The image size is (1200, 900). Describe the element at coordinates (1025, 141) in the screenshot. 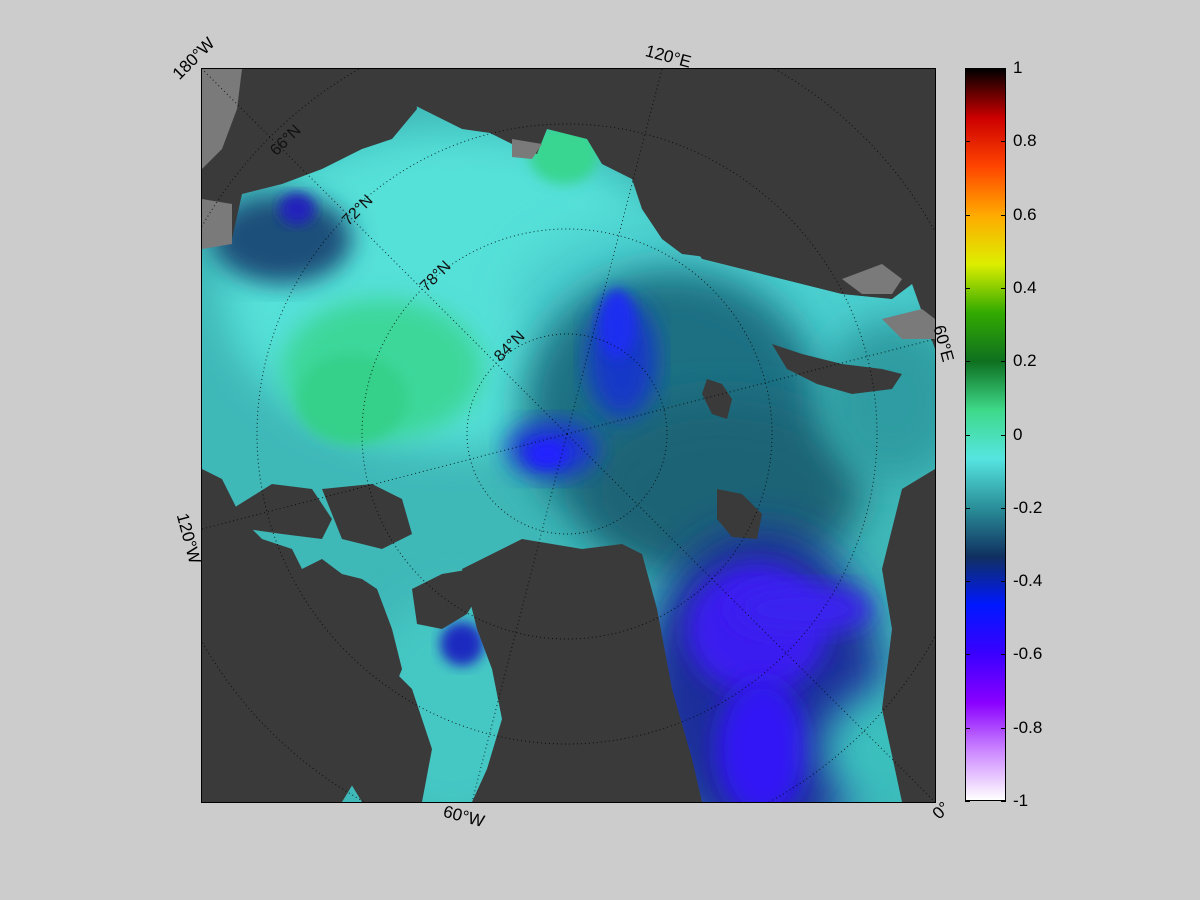

I see `colorbar-tick-label: 0.8` at that location.